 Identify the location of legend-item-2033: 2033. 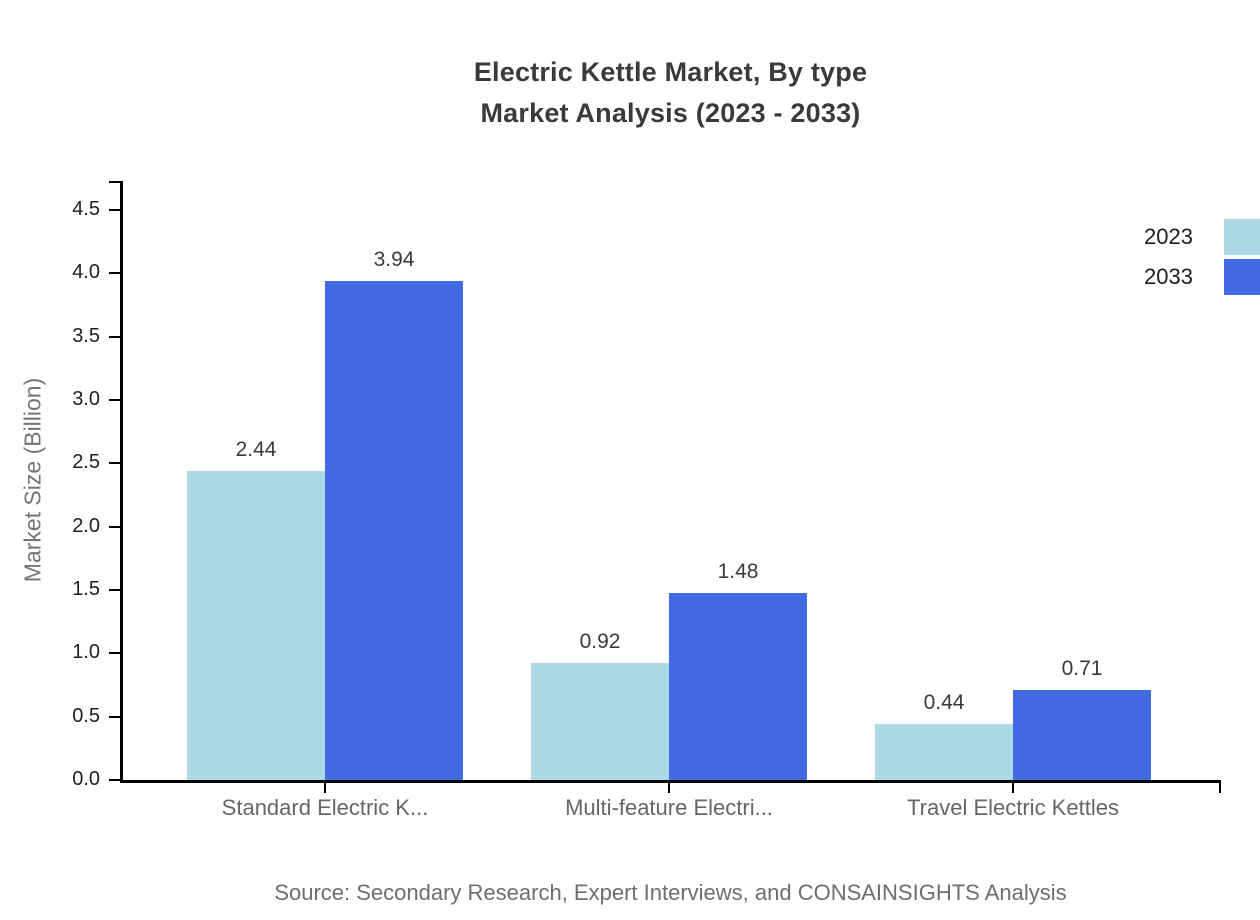
(1202, 277).